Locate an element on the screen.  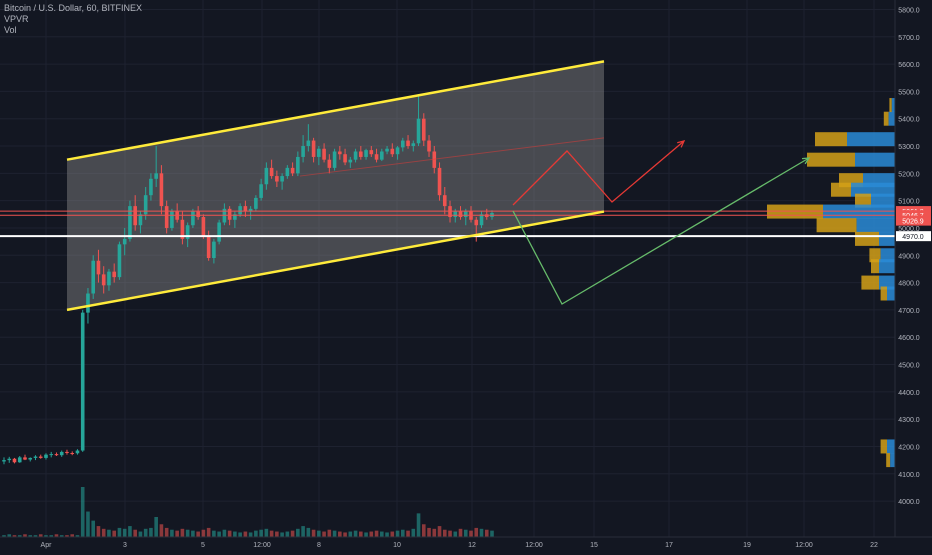
time-tick-label: 17 is located at coordinates (669, 545).